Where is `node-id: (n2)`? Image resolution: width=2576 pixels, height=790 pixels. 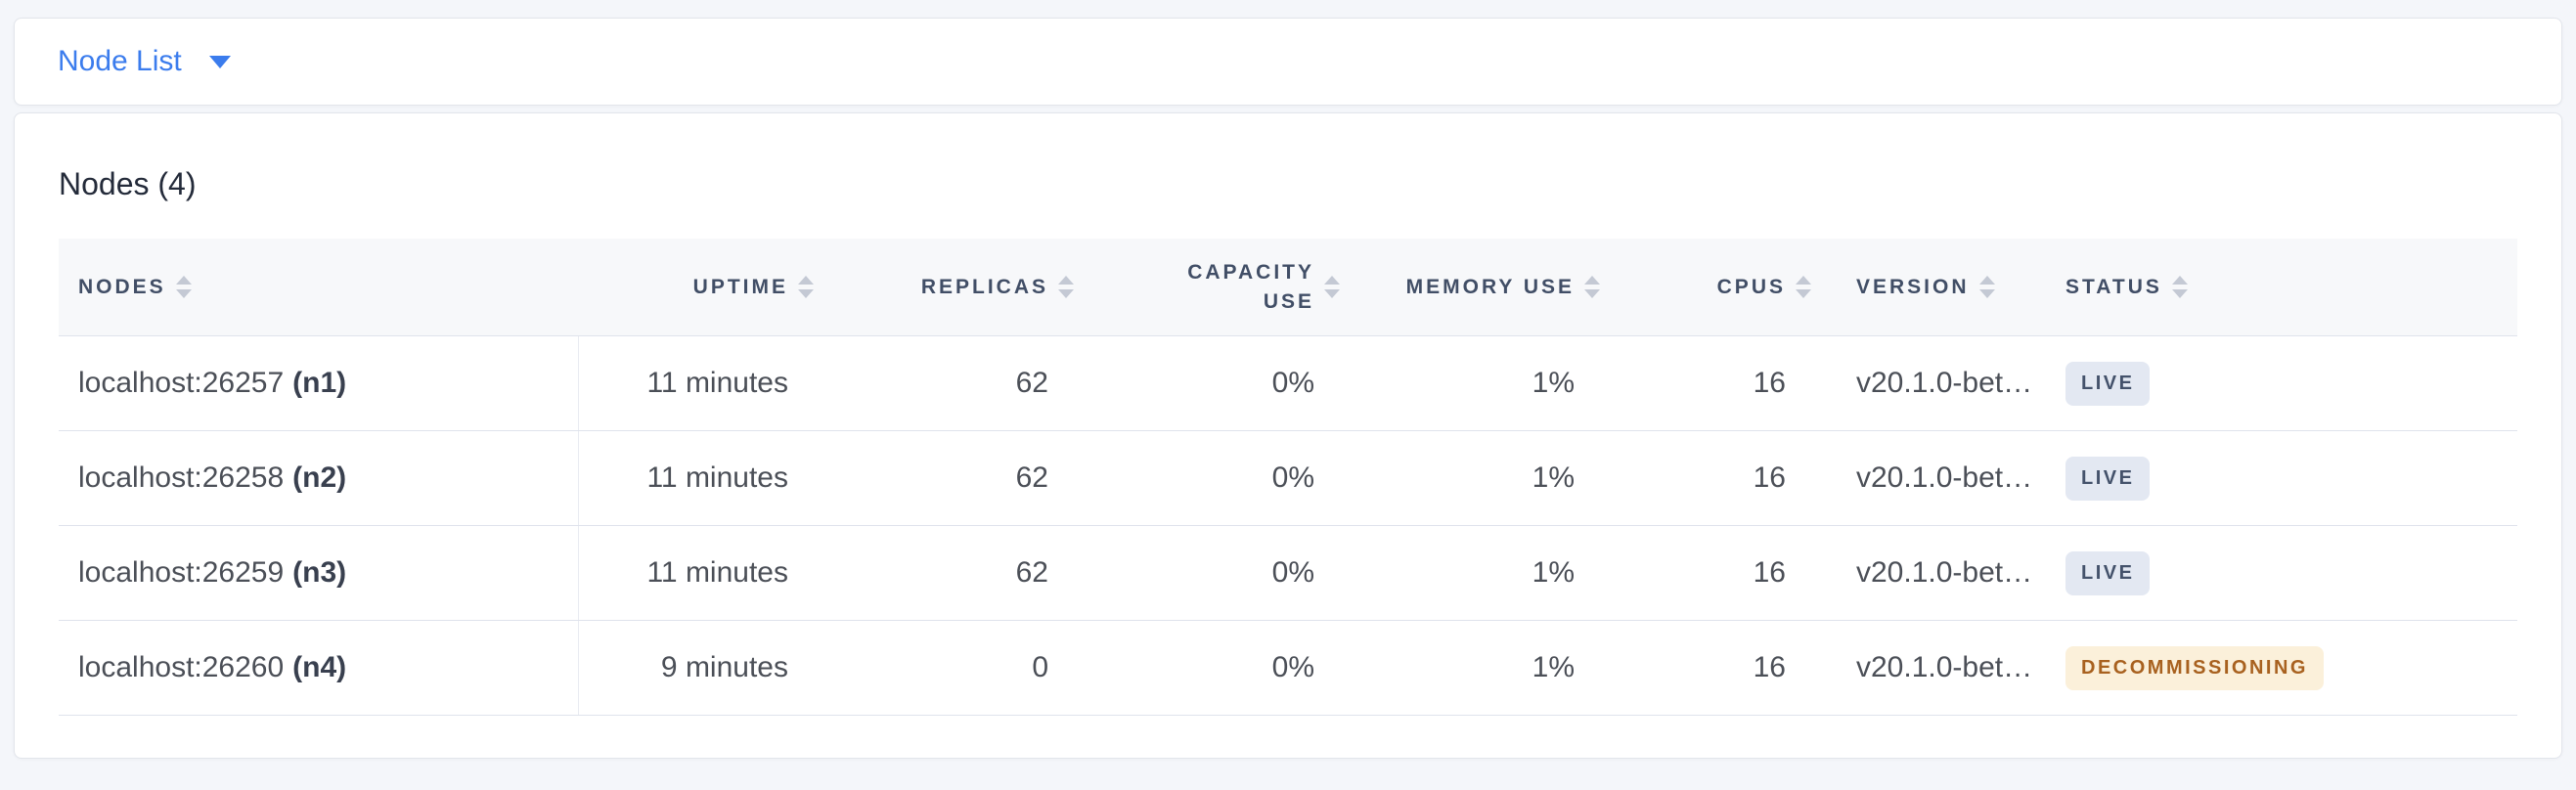 node-id: (n2) is located at coordinates (319, 477).